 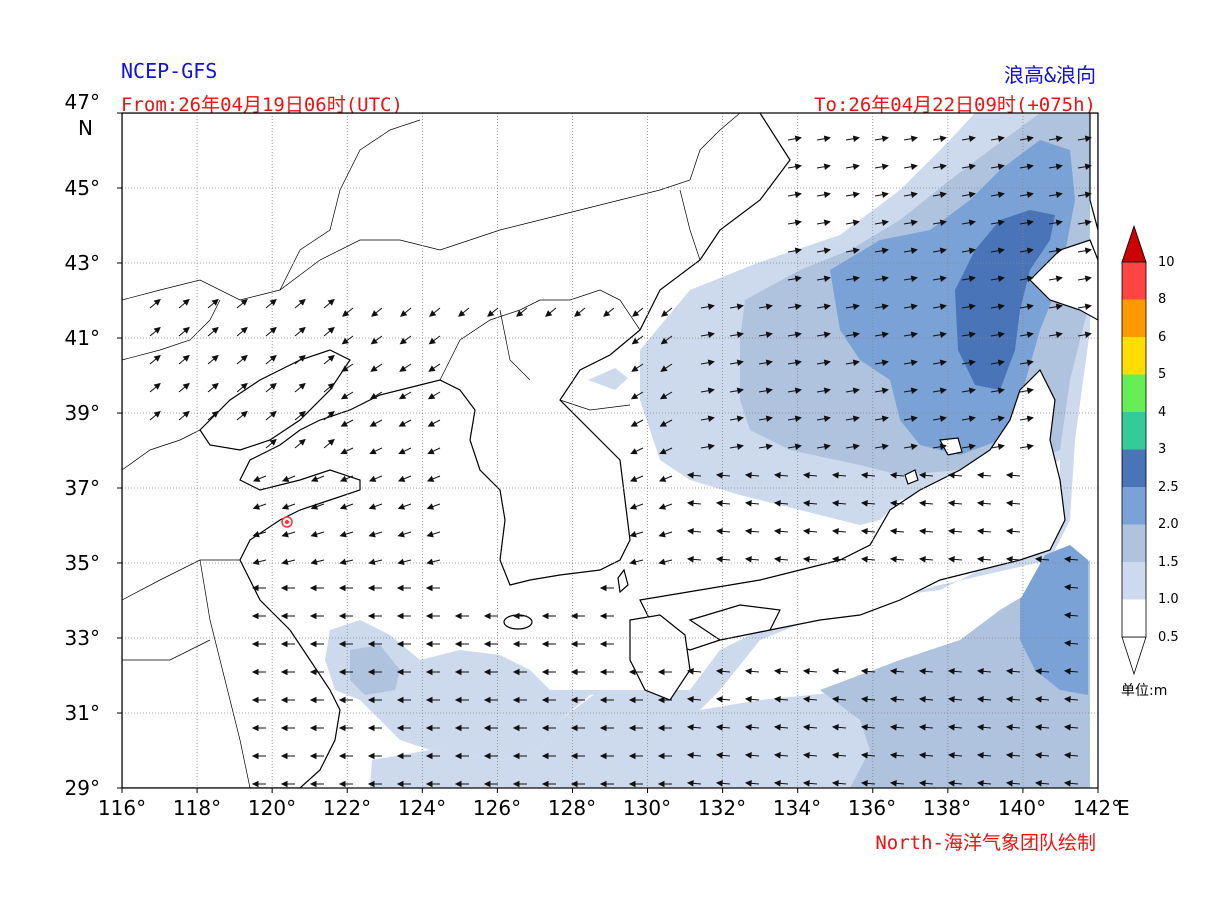 I want to click on station-marker-dot, so click(x=287, y=522).